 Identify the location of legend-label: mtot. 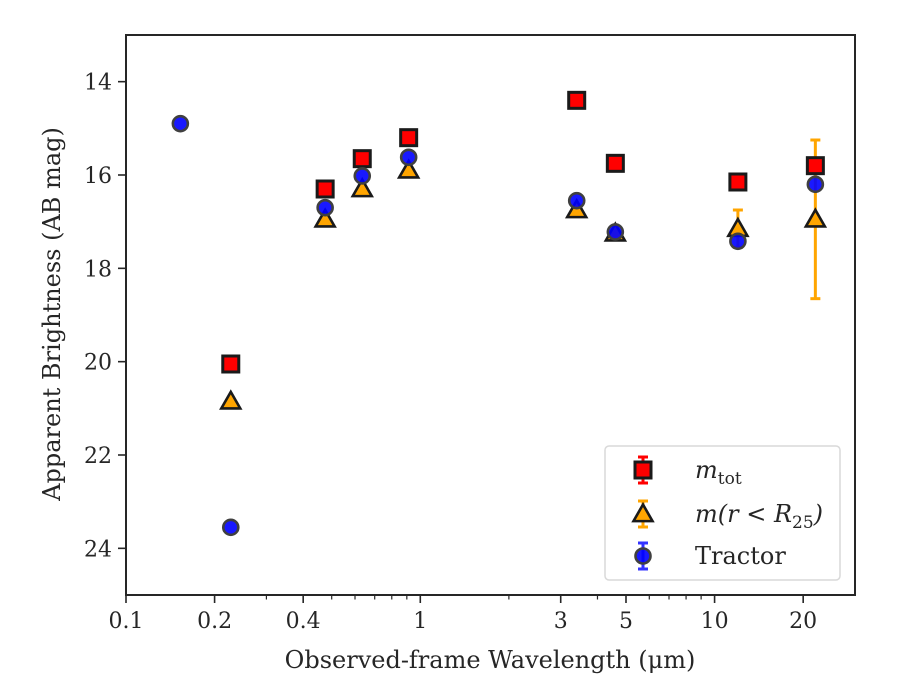
(718, 472).